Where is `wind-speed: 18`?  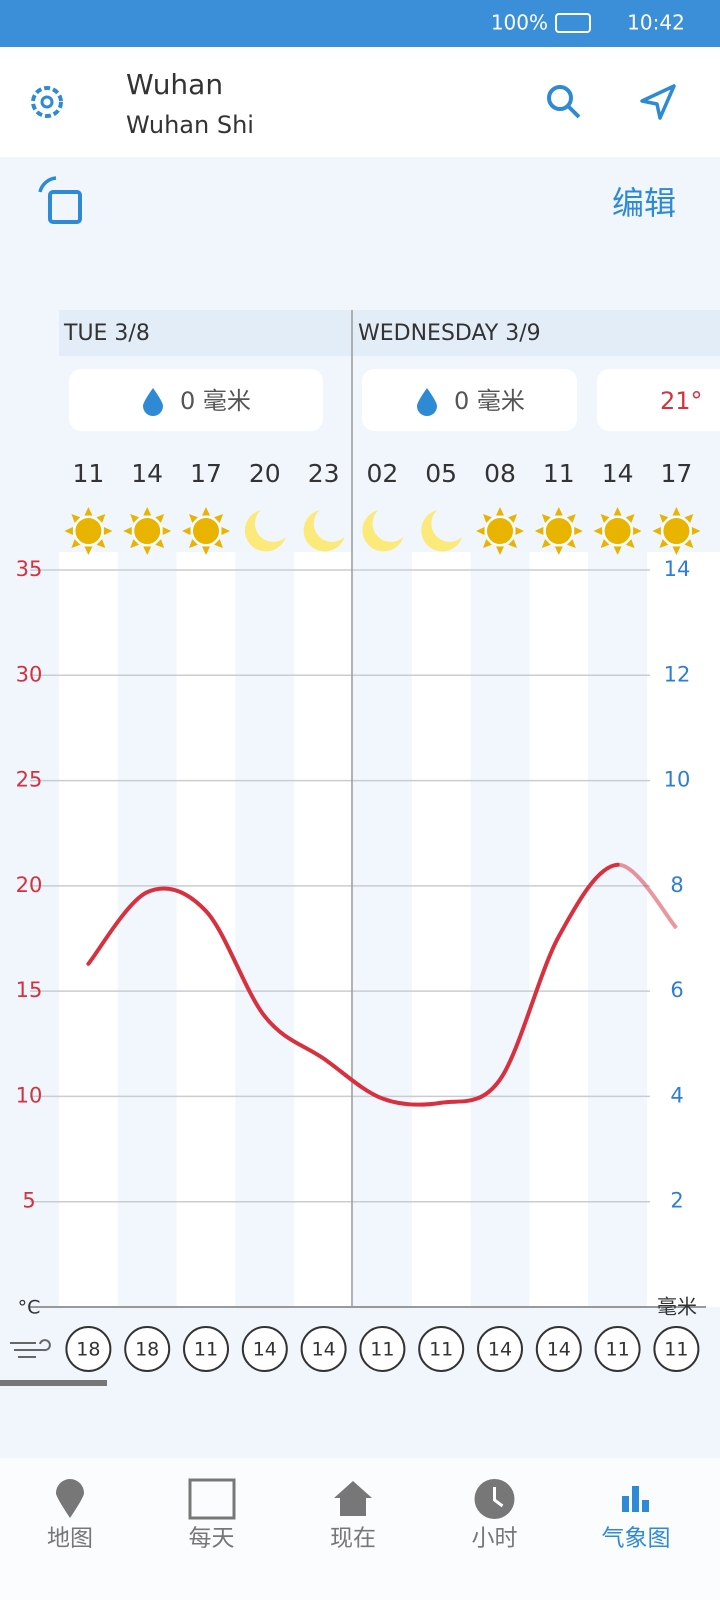
wind-speed: 18 is located at coordinates (147, 1350).